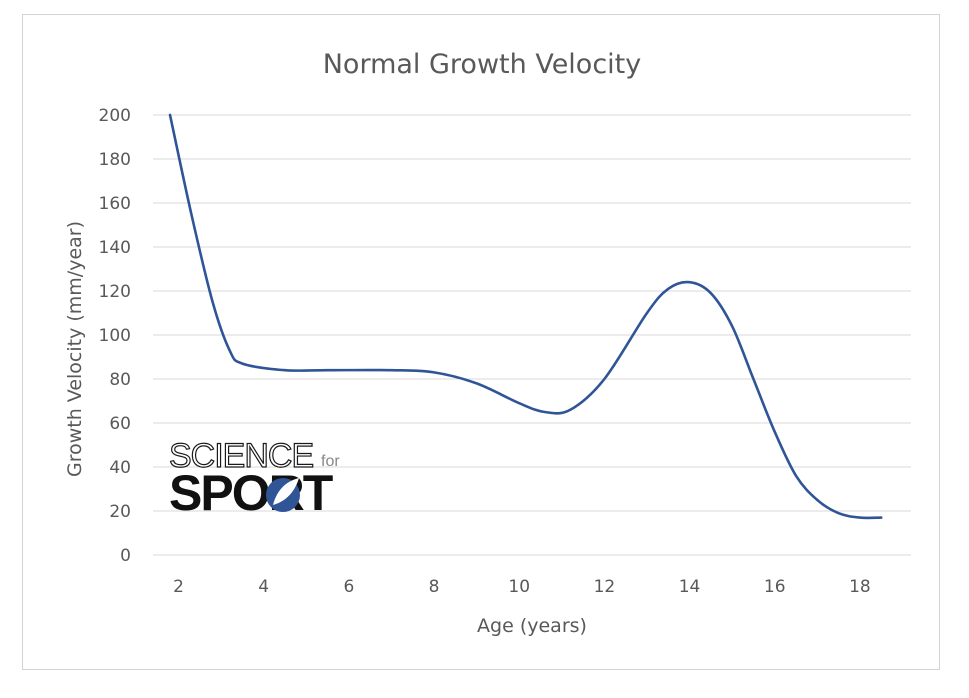 This screenshot has height=698, width=969. I want to click on science-for-sport-logo: SCIENCE for SPORT, so click(254, 478).